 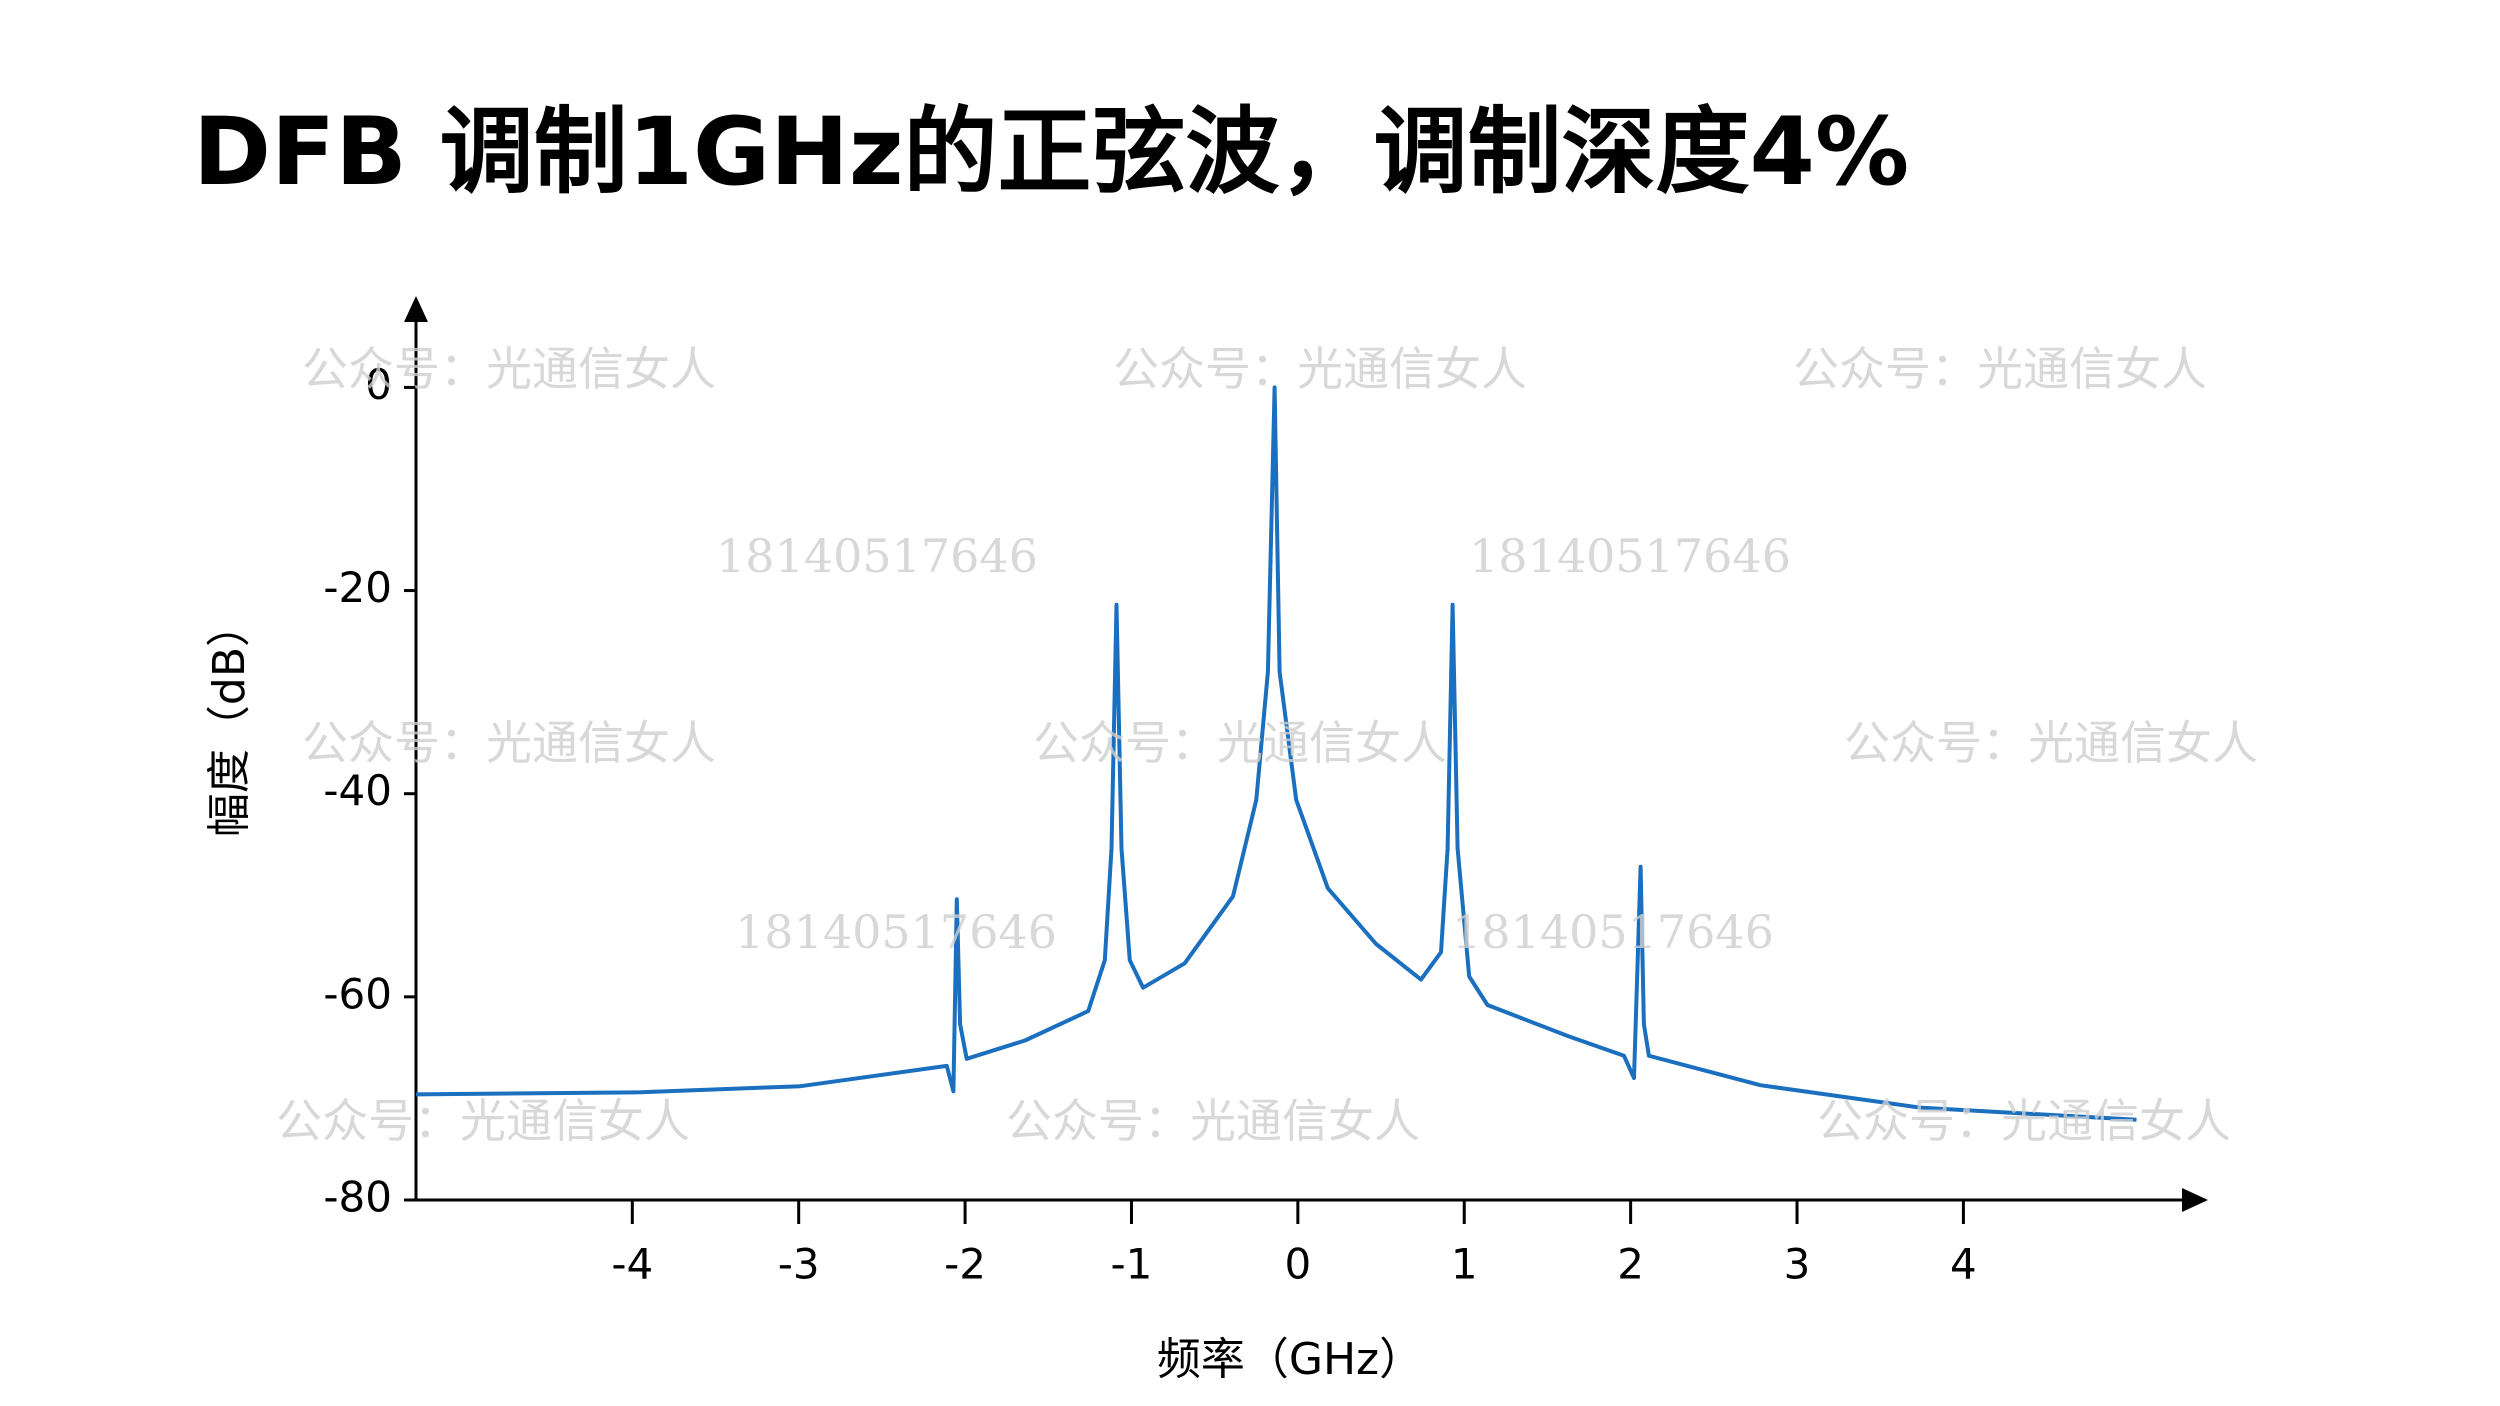 I want to click on x-tick-label: 2, so click(x=1630, y=1264).